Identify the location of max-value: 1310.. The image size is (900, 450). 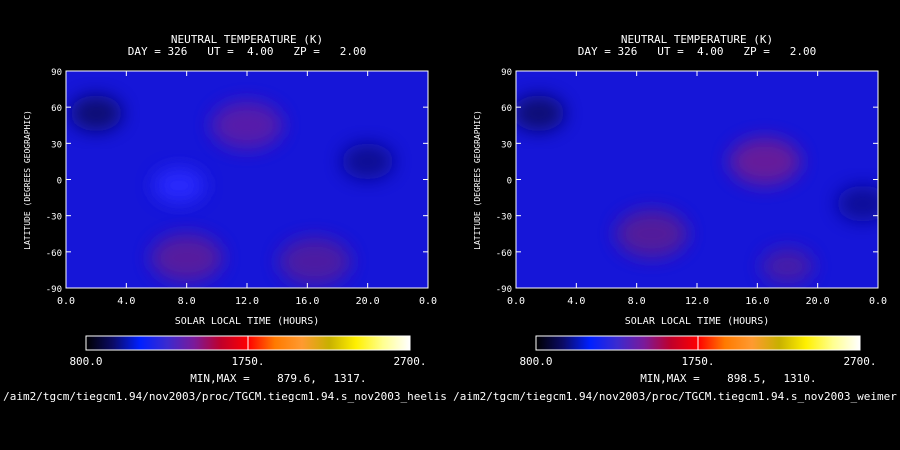
(799, 378).